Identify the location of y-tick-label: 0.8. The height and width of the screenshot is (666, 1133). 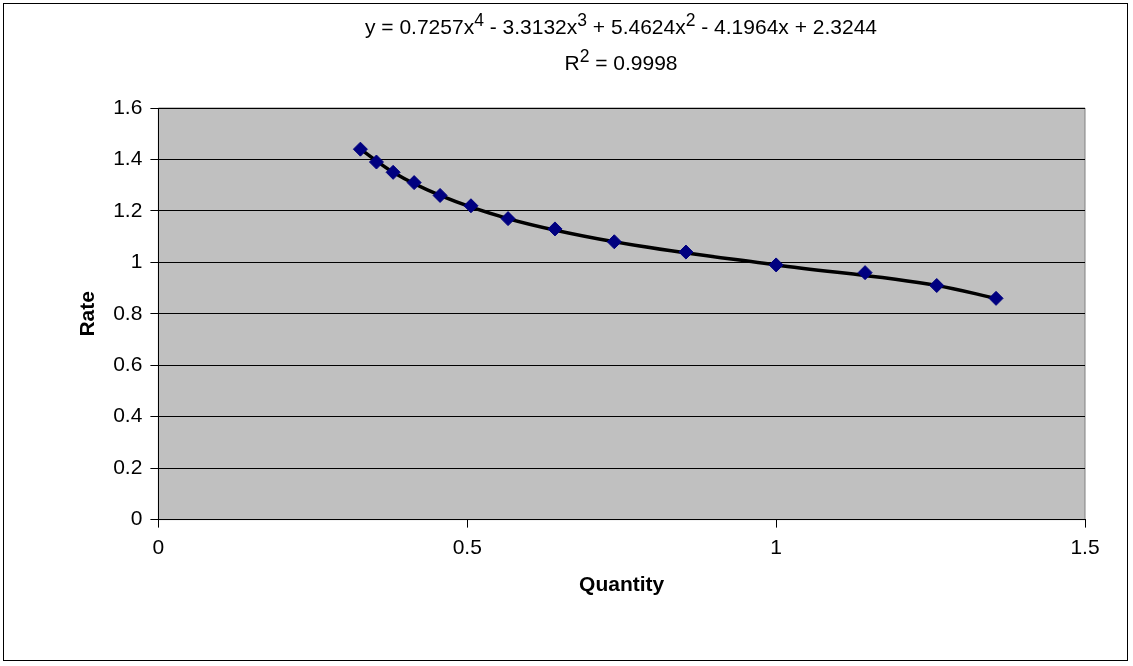
(128, 312).